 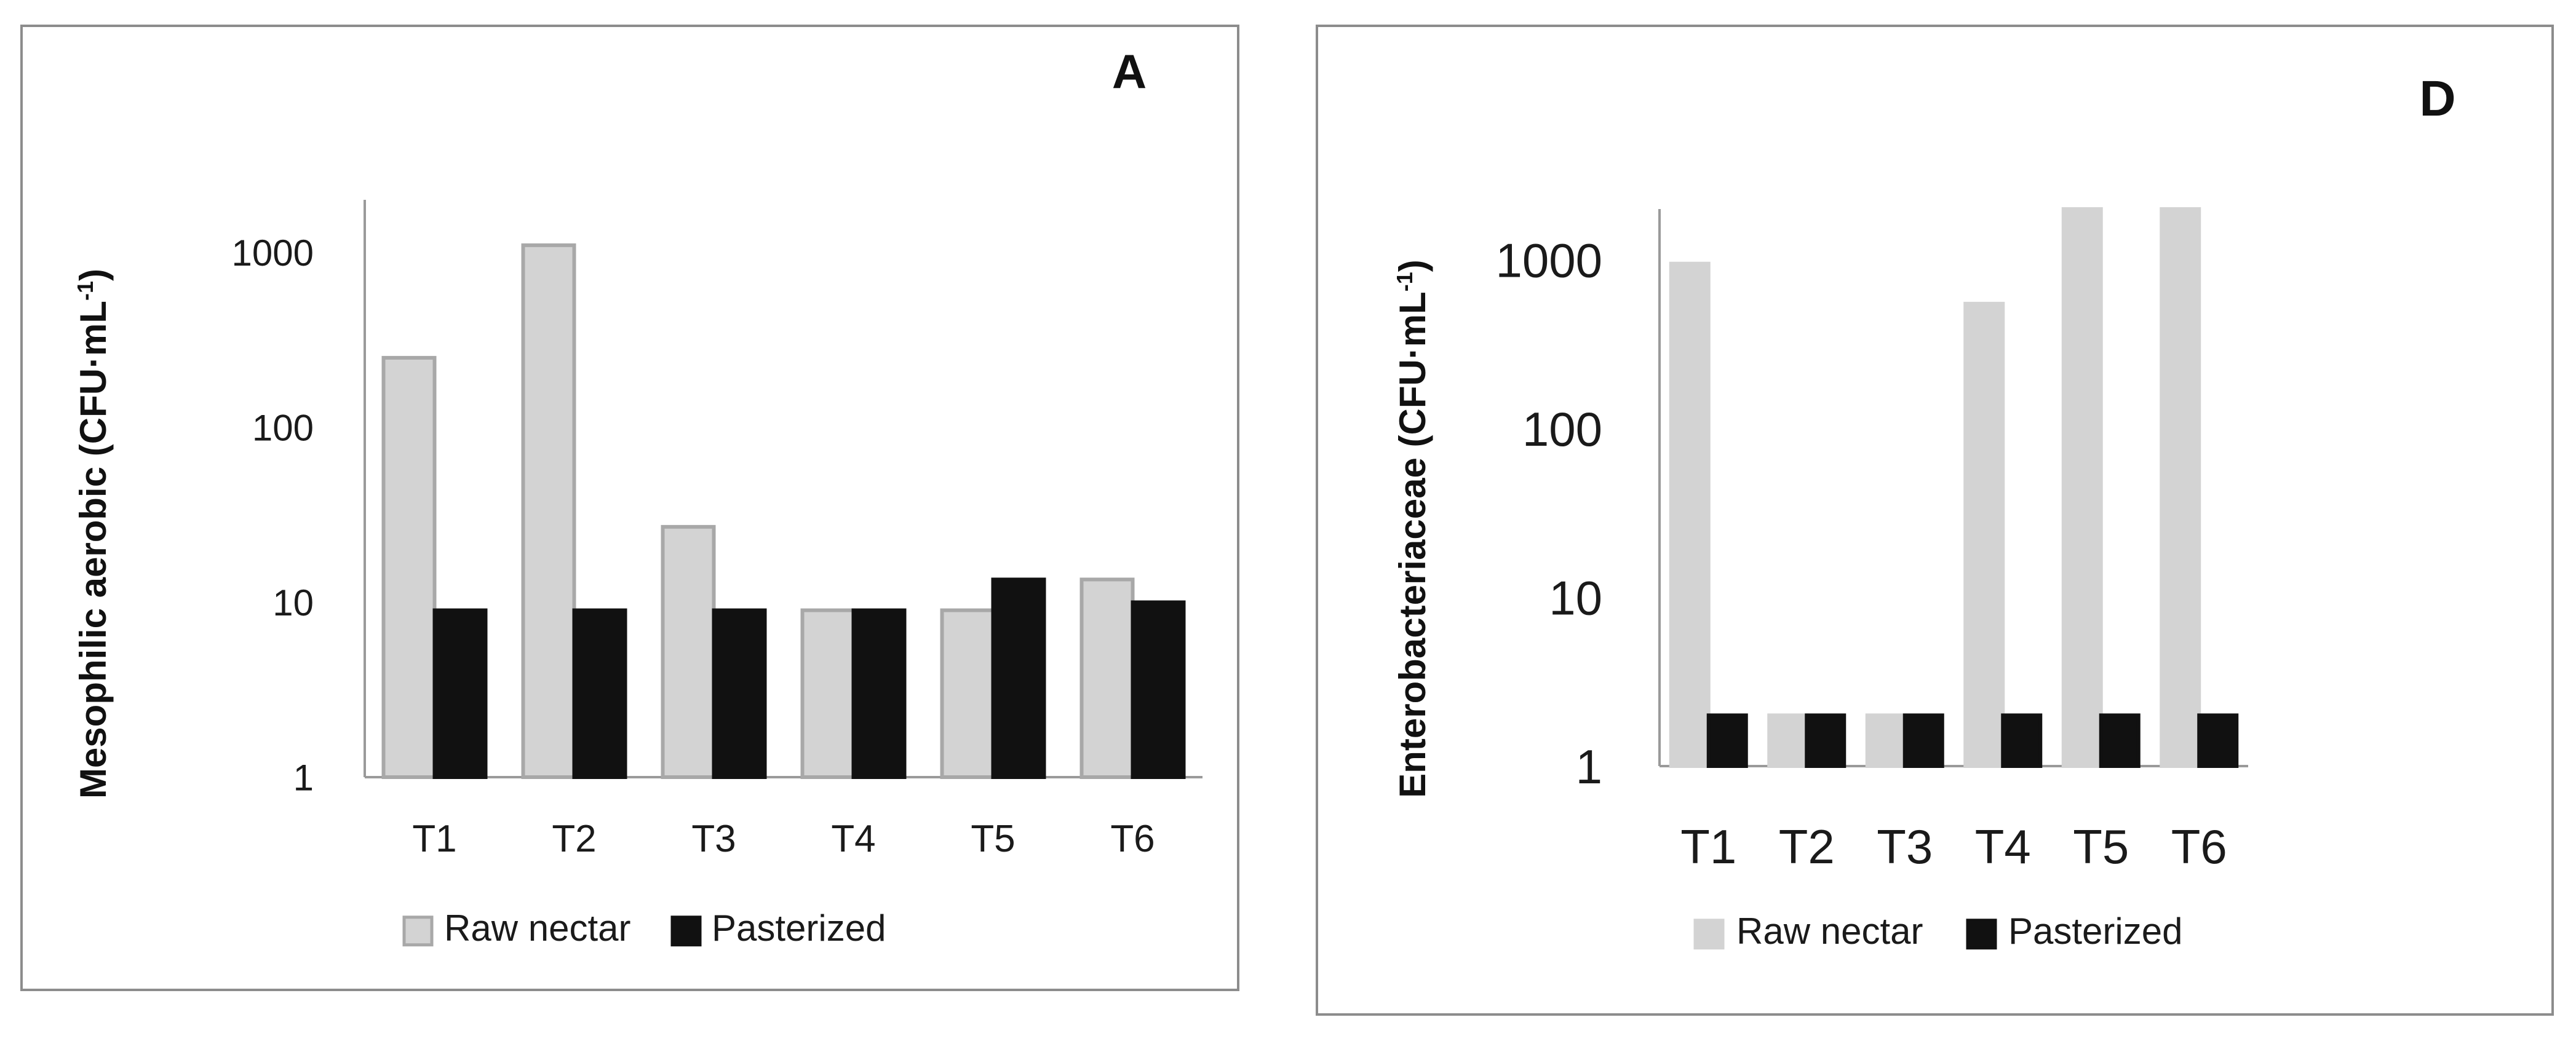 I want to click on y-axis-label: Mesophilic aerobic (CFU·mL-1), so click(x=93, y=534).